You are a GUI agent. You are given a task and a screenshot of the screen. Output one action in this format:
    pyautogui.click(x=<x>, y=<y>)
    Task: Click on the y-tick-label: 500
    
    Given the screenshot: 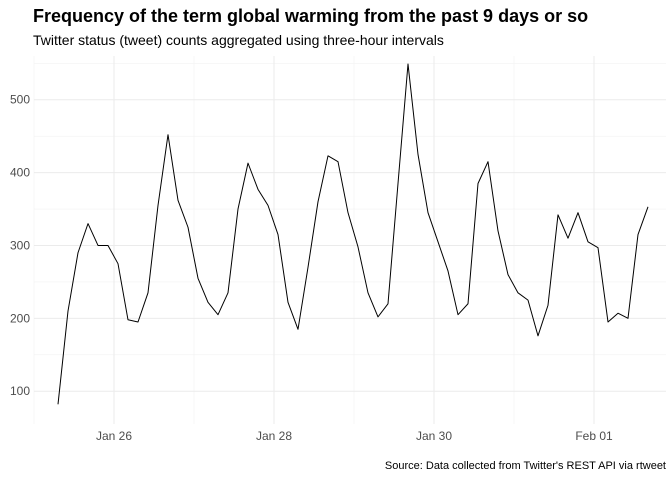 What is the action you would take?
    pyautogui.click(x=20, y=100)
    